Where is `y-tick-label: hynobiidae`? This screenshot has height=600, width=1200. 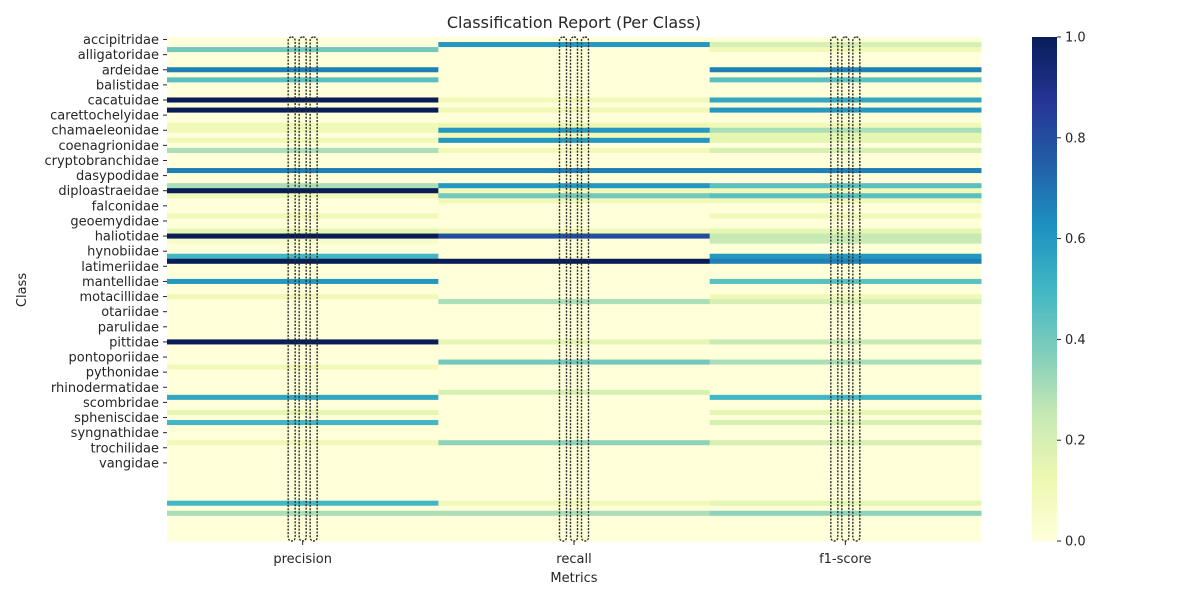
y-tick-label: hynobiidae is located at coordinates (123, 252).